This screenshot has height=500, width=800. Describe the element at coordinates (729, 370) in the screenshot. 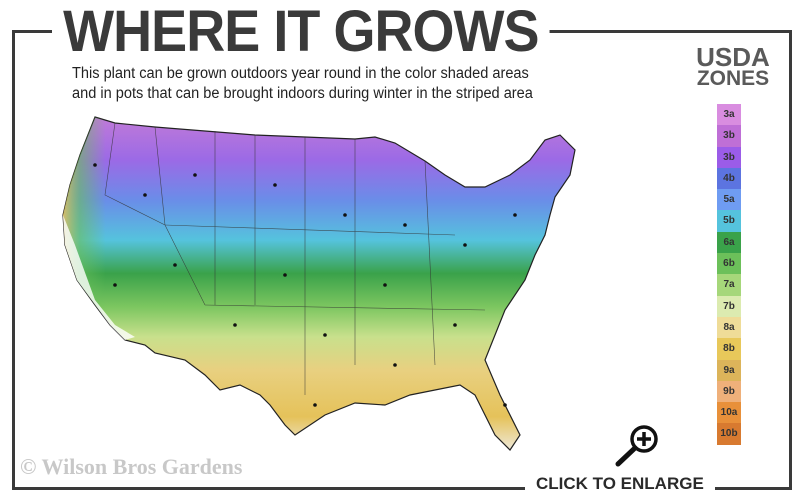

I see `legend-zone-9a: 9a` at that location.